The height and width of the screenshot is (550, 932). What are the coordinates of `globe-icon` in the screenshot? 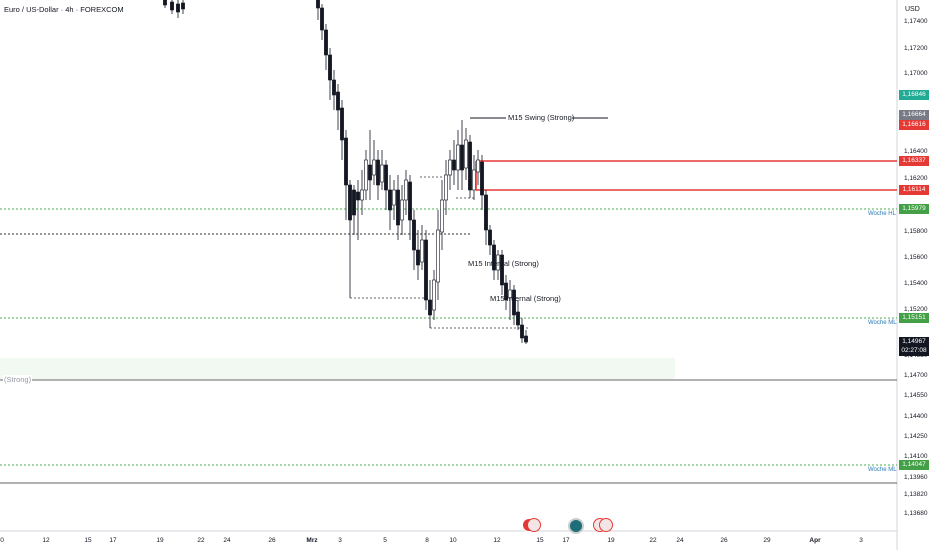 It's located at (576, 526).